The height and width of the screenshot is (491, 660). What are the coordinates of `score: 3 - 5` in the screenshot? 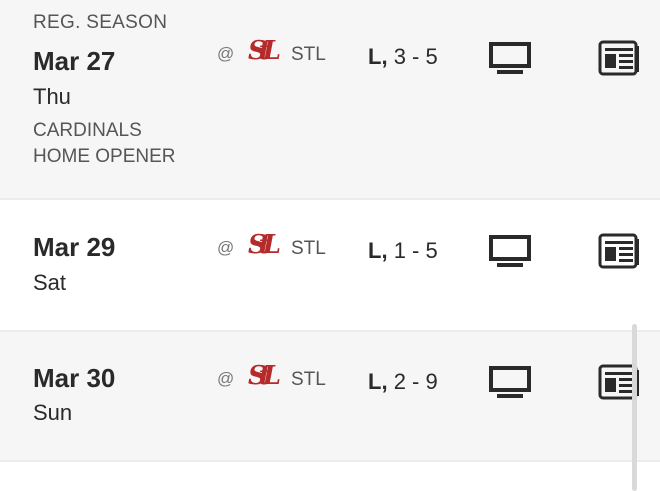 It's located at (415, 56).